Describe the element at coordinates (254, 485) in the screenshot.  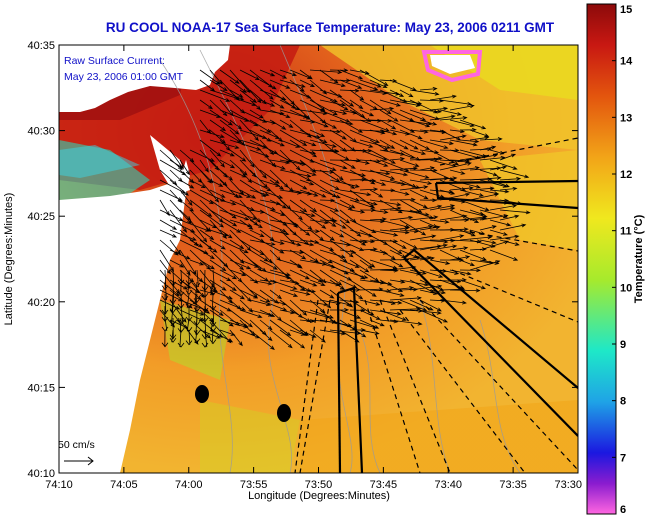
I see `x-tick-label: 73:55` at that location.